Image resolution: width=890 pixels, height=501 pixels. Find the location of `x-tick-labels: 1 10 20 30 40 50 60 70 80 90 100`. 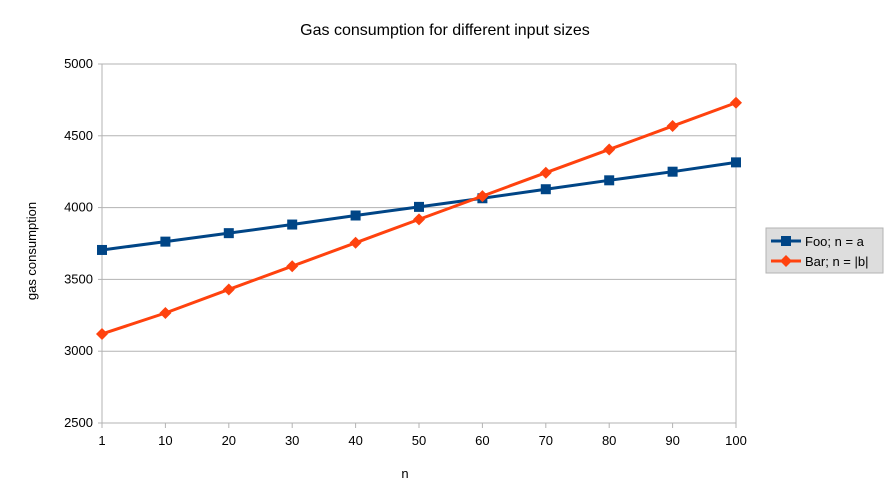

x-tick-labels: 1 10 20 30 40 50 60 70 80 90 100 is located at coordinates (422, 440).